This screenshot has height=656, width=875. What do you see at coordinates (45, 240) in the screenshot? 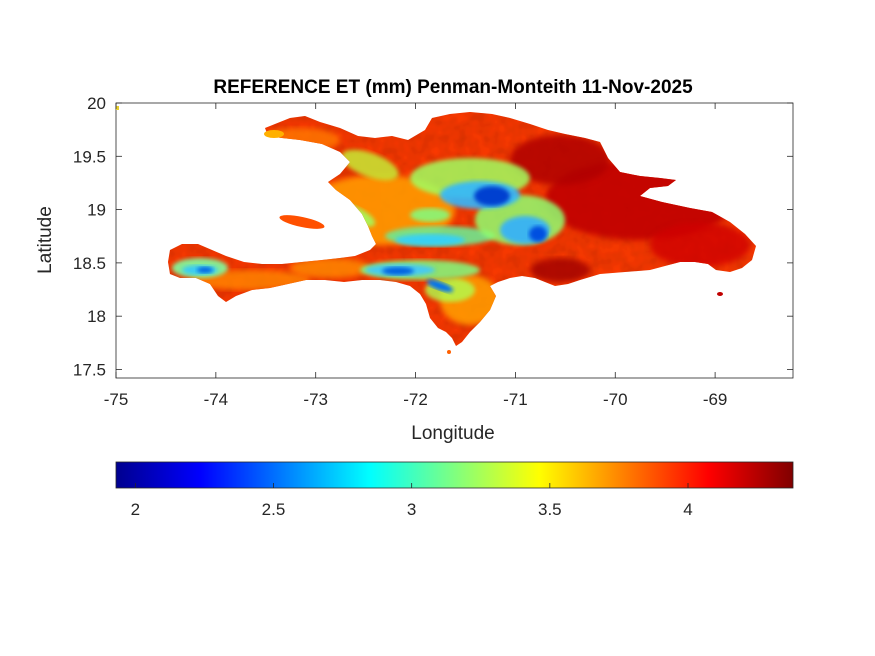
I see `y-axis-label: Latitude` at bounding box center [45, 240].